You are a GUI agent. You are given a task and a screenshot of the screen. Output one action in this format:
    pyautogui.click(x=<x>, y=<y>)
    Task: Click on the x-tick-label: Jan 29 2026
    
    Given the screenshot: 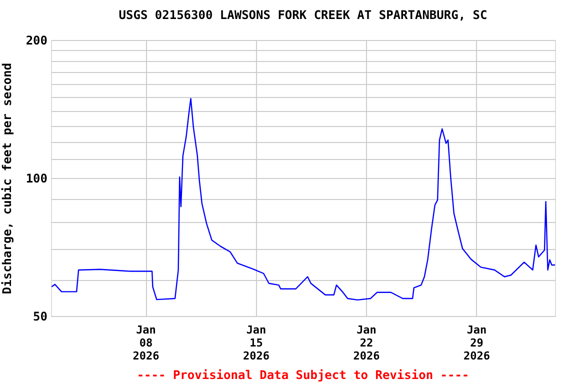 What is the action you would take?
    pyautogui.click(x=477, y=343)
    